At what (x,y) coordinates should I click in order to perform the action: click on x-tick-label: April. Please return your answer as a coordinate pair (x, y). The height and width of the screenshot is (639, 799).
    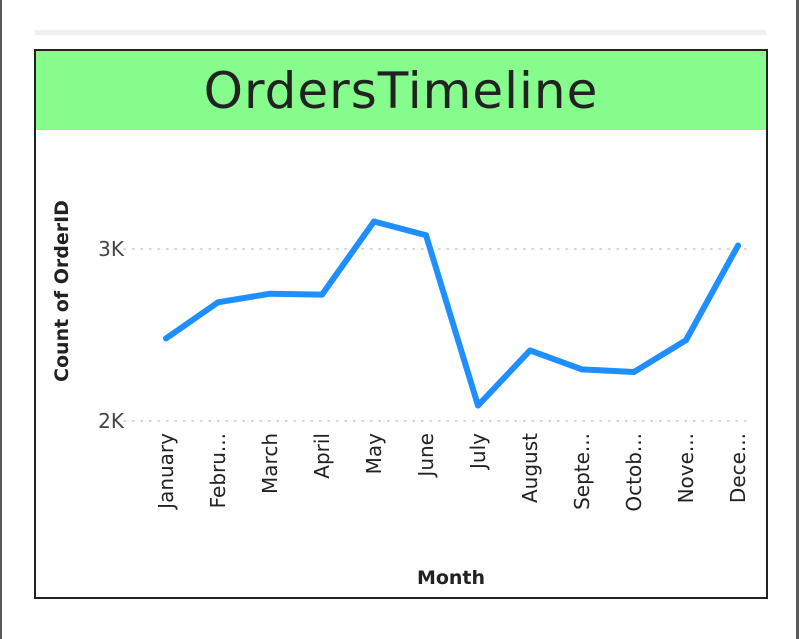
    Looking at the image, I should click on (322, 456).